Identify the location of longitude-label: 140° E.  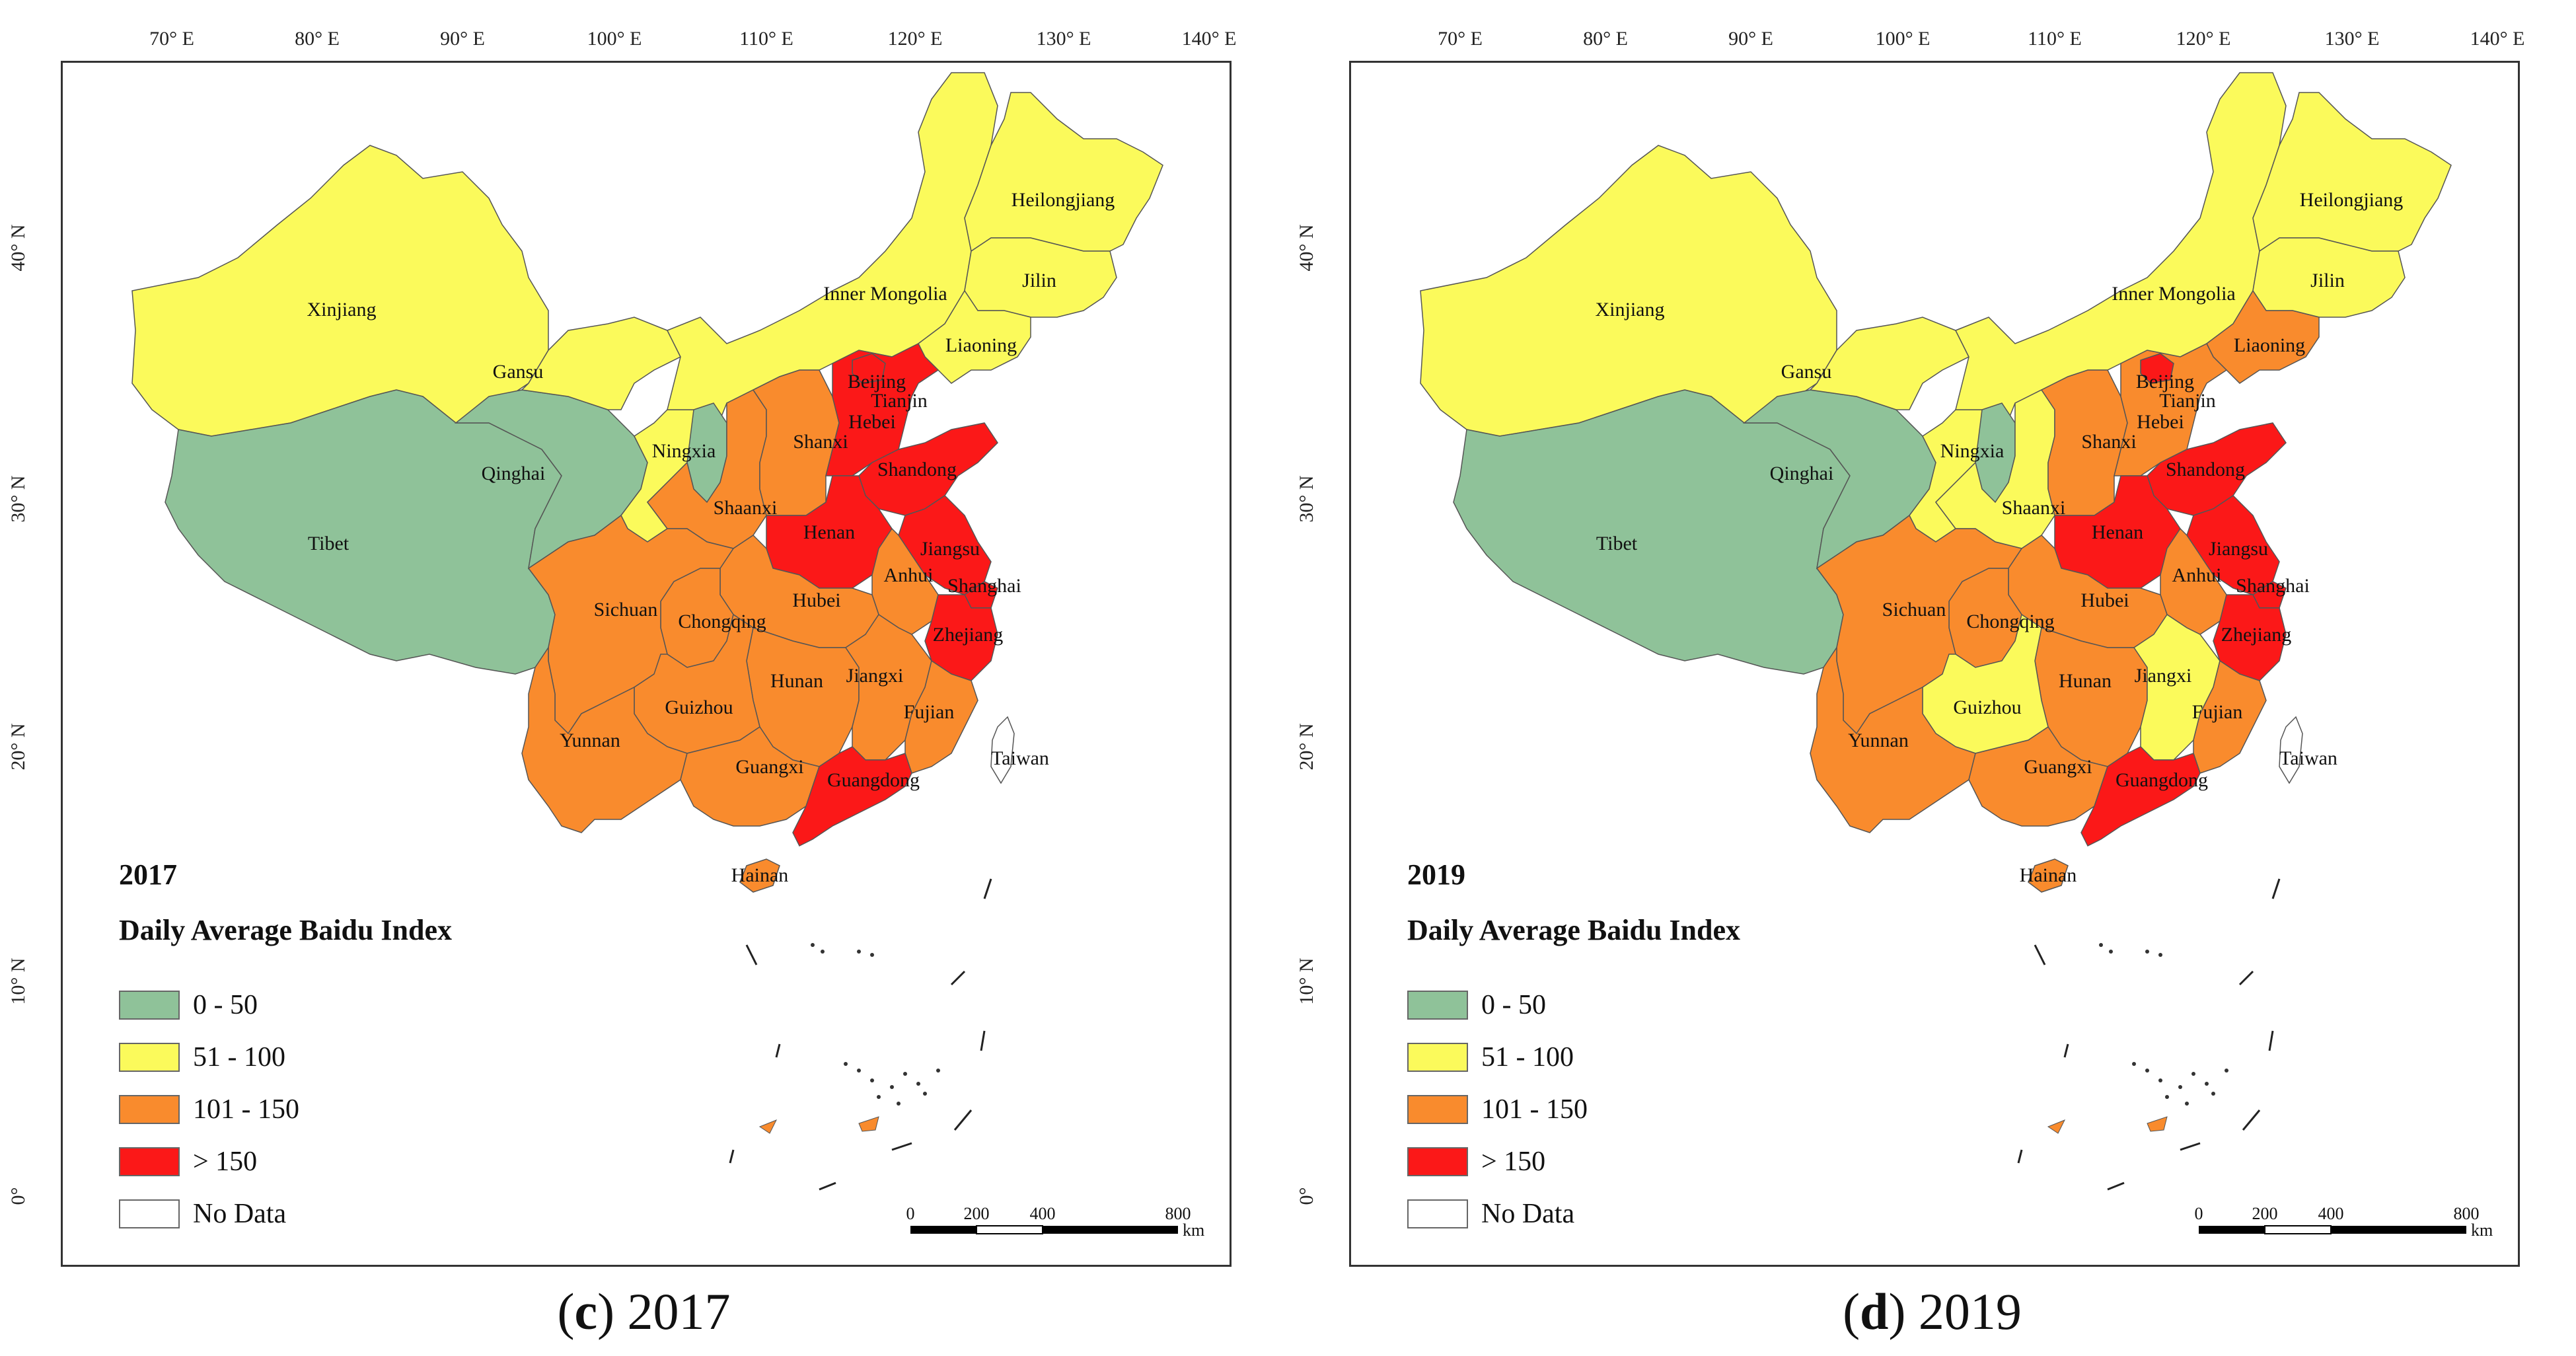
(1209, 39).